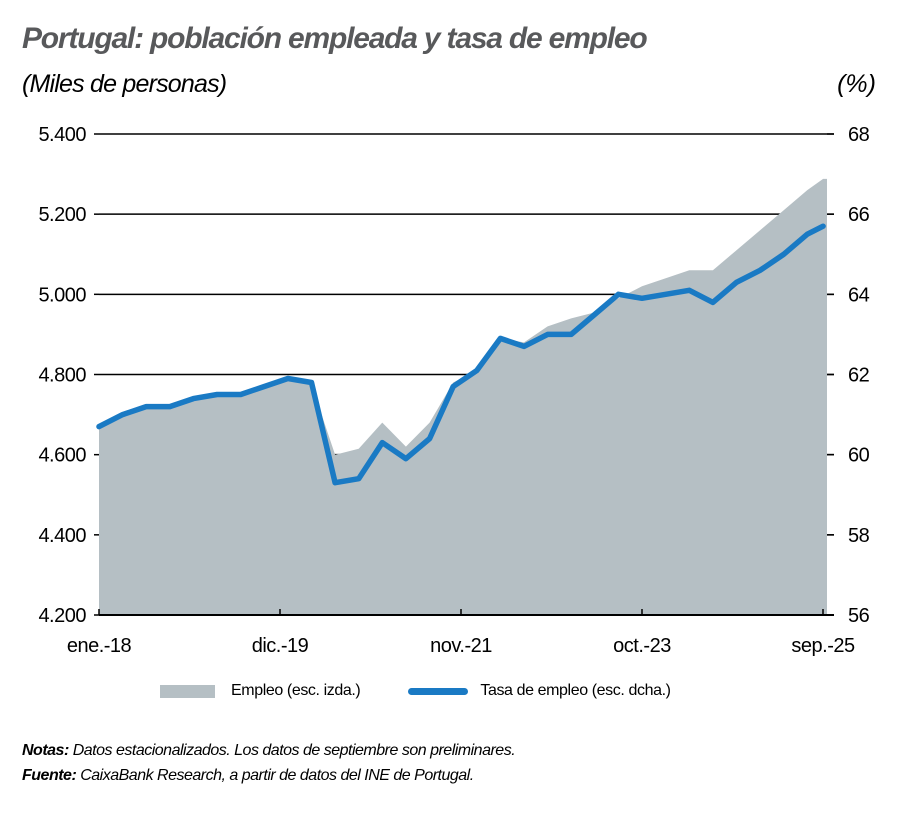 The width and height of the screenshot is (900, 816). What do you see at coordinates (187, 691) in the screenshot?
I see `area-swatch-icon` at bounding box center [187, 691].